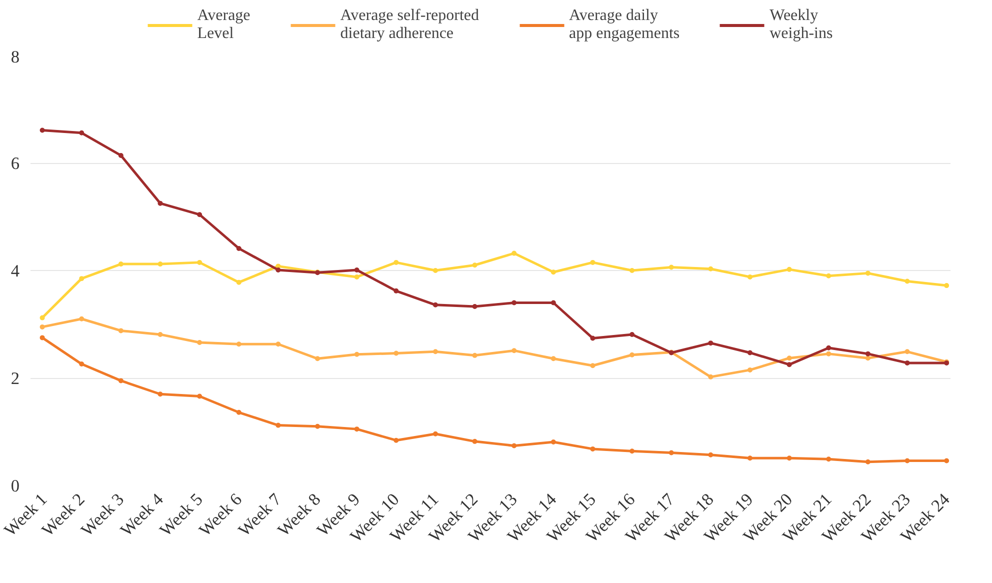 The width and height of the screenshot is (992, 583). Describe the element at coordinates (409, 25) in the screenshot. I see `legend-label: Average self-reported dietary adherence` at that location.